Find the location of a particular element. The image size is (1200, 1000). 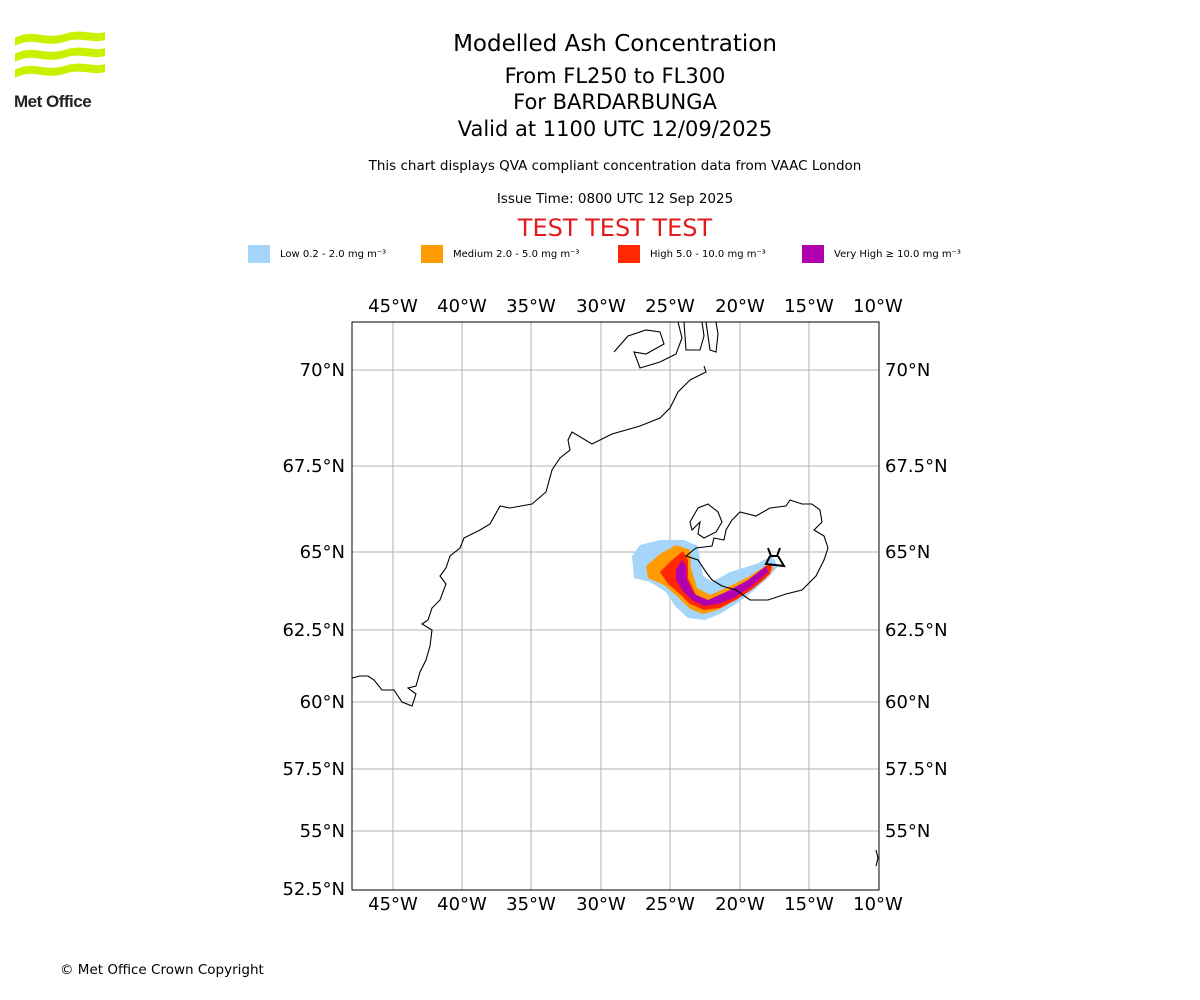

legend-swatch-medium is located at coordinates (432, 254).